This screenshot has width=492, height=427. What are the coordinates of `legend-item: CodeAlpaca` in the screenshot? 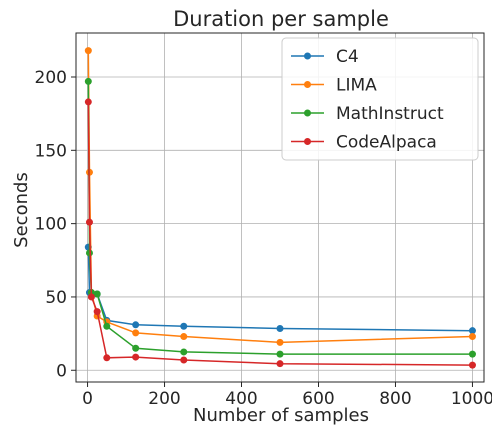 It's located at (364, 143).